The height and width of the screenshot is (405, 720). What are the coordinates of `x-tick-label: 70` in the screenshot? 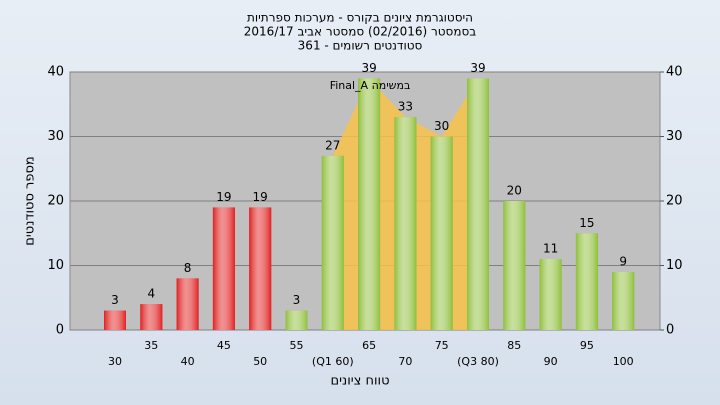 It's located at (405, 361).